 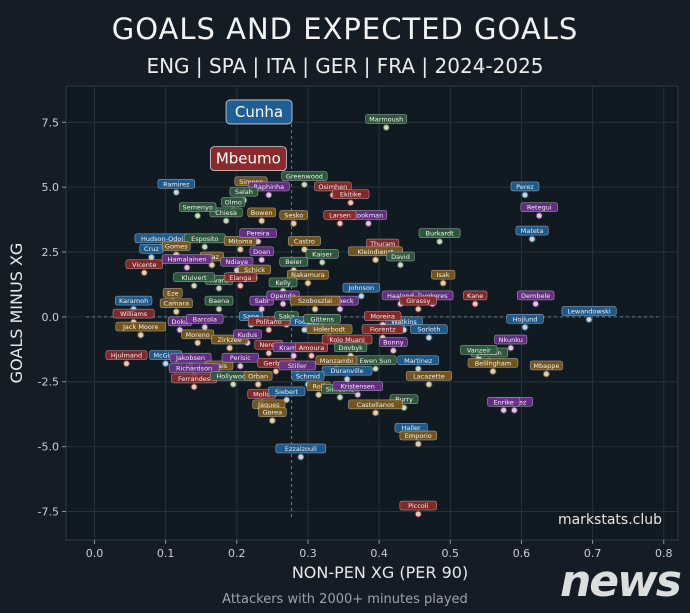 I want to click on point-label: Salah, so click(x=244, y=191).